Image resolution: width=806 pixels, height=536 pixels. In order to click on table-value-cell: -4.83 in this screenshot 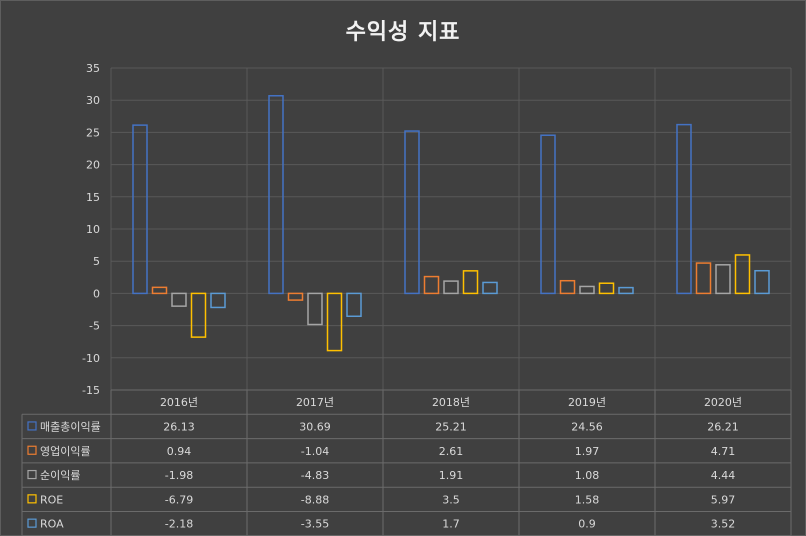, I will do `click(315, 475)`.